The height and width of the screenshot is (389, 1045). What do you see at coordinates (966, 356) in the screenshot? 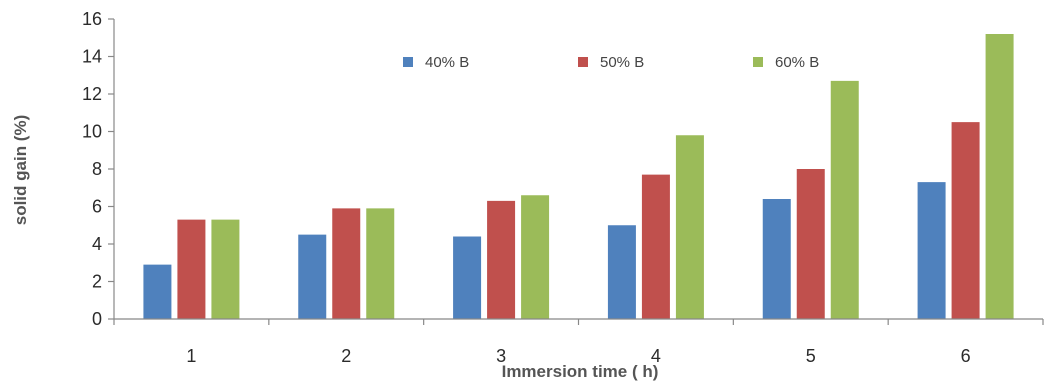
I see `x-tick-label: 6` at bounding box center [966, 356].